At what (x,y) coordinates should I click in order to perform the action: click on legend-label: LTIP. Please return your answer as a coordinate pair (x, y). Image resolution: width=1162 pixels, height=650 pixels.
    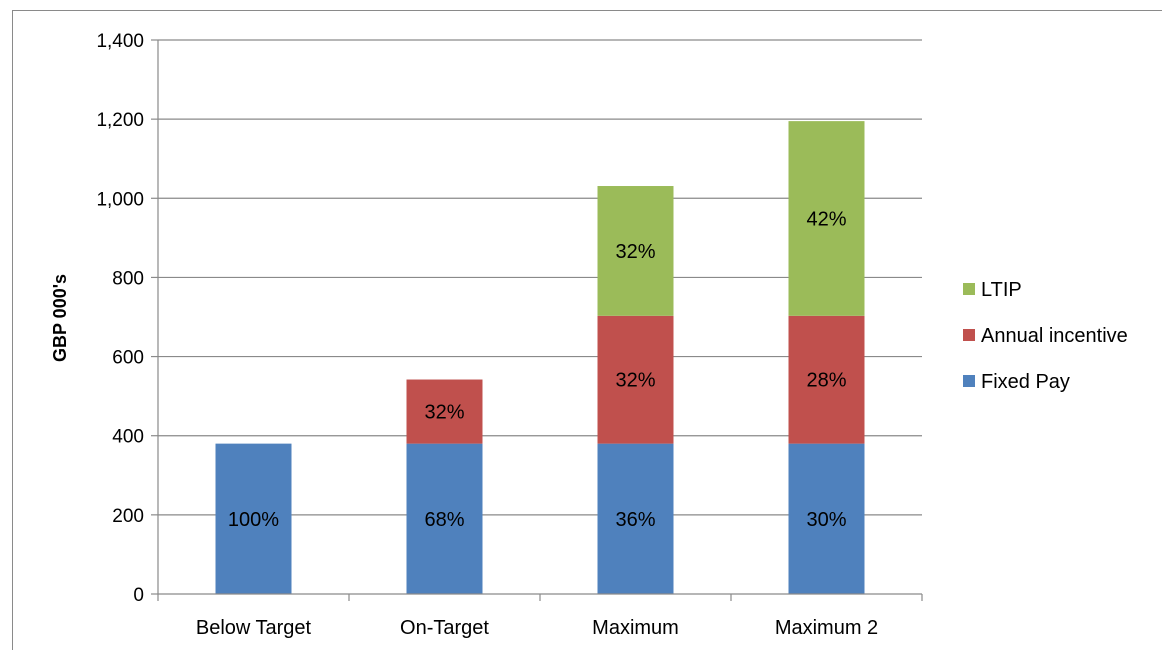
    Looking at the image, I should click on (1001, 290).